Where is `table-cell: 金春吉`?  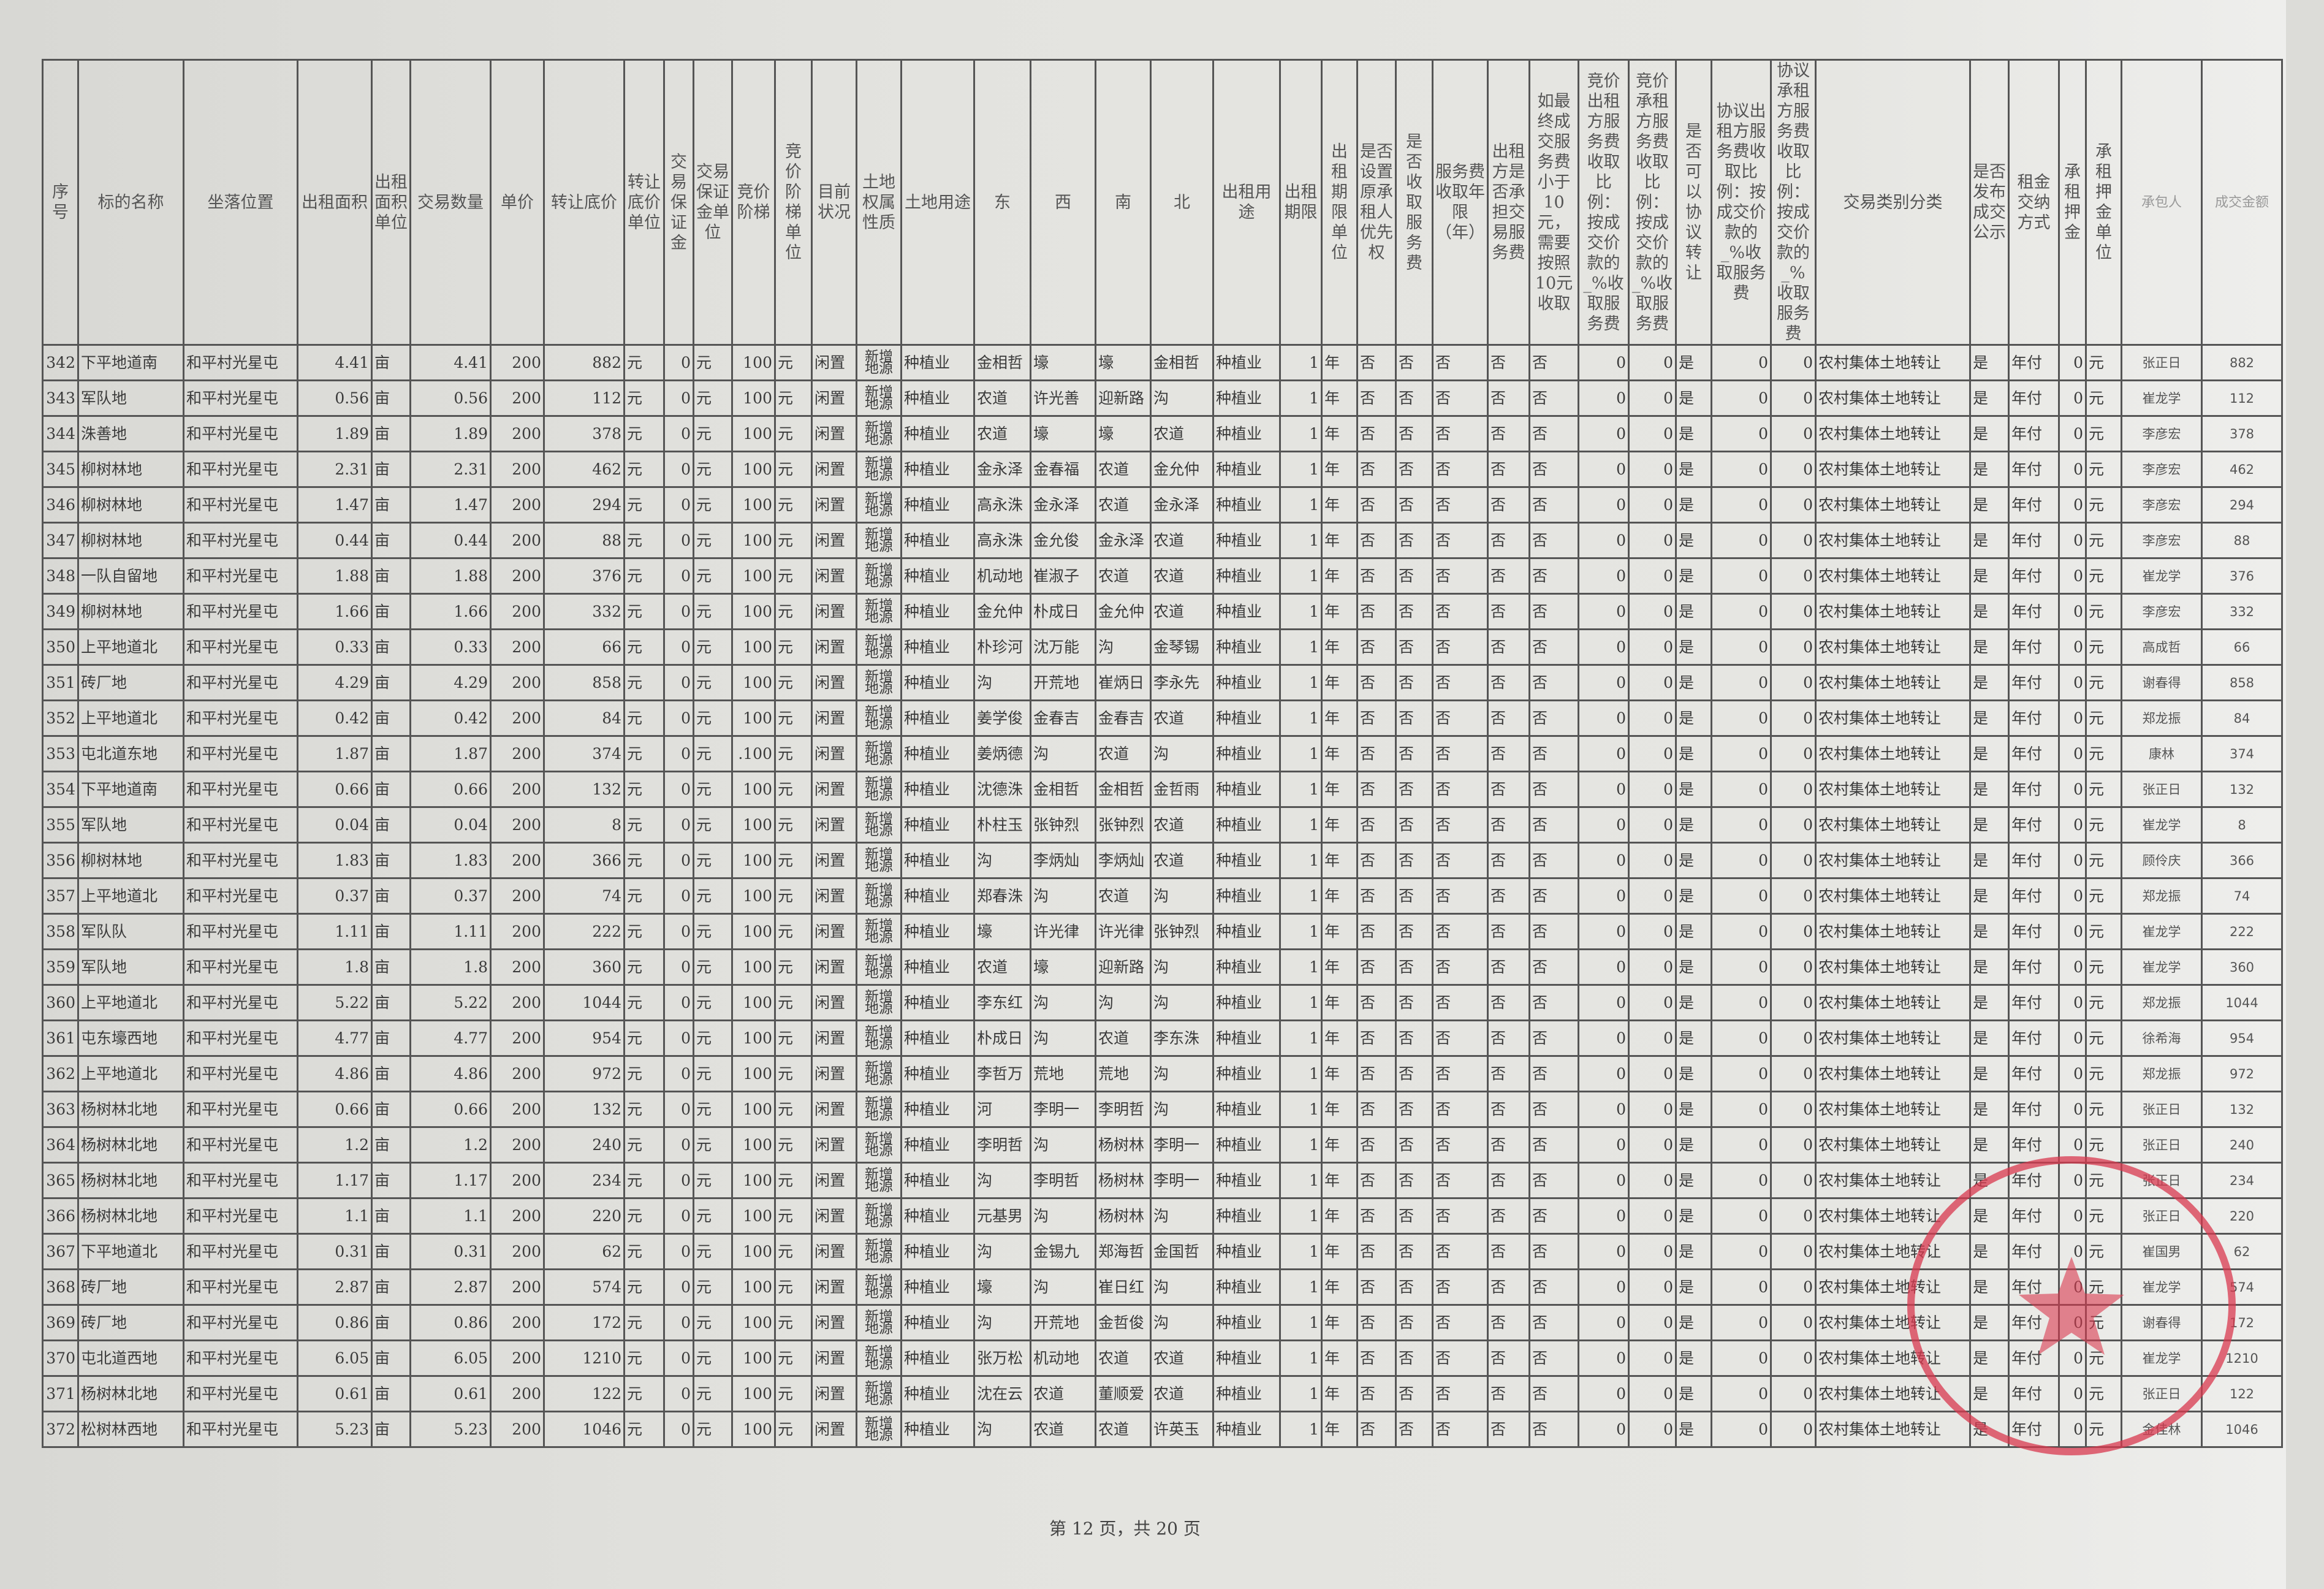
table-cell: 金春吉 is located at coordinates (1123, 718).